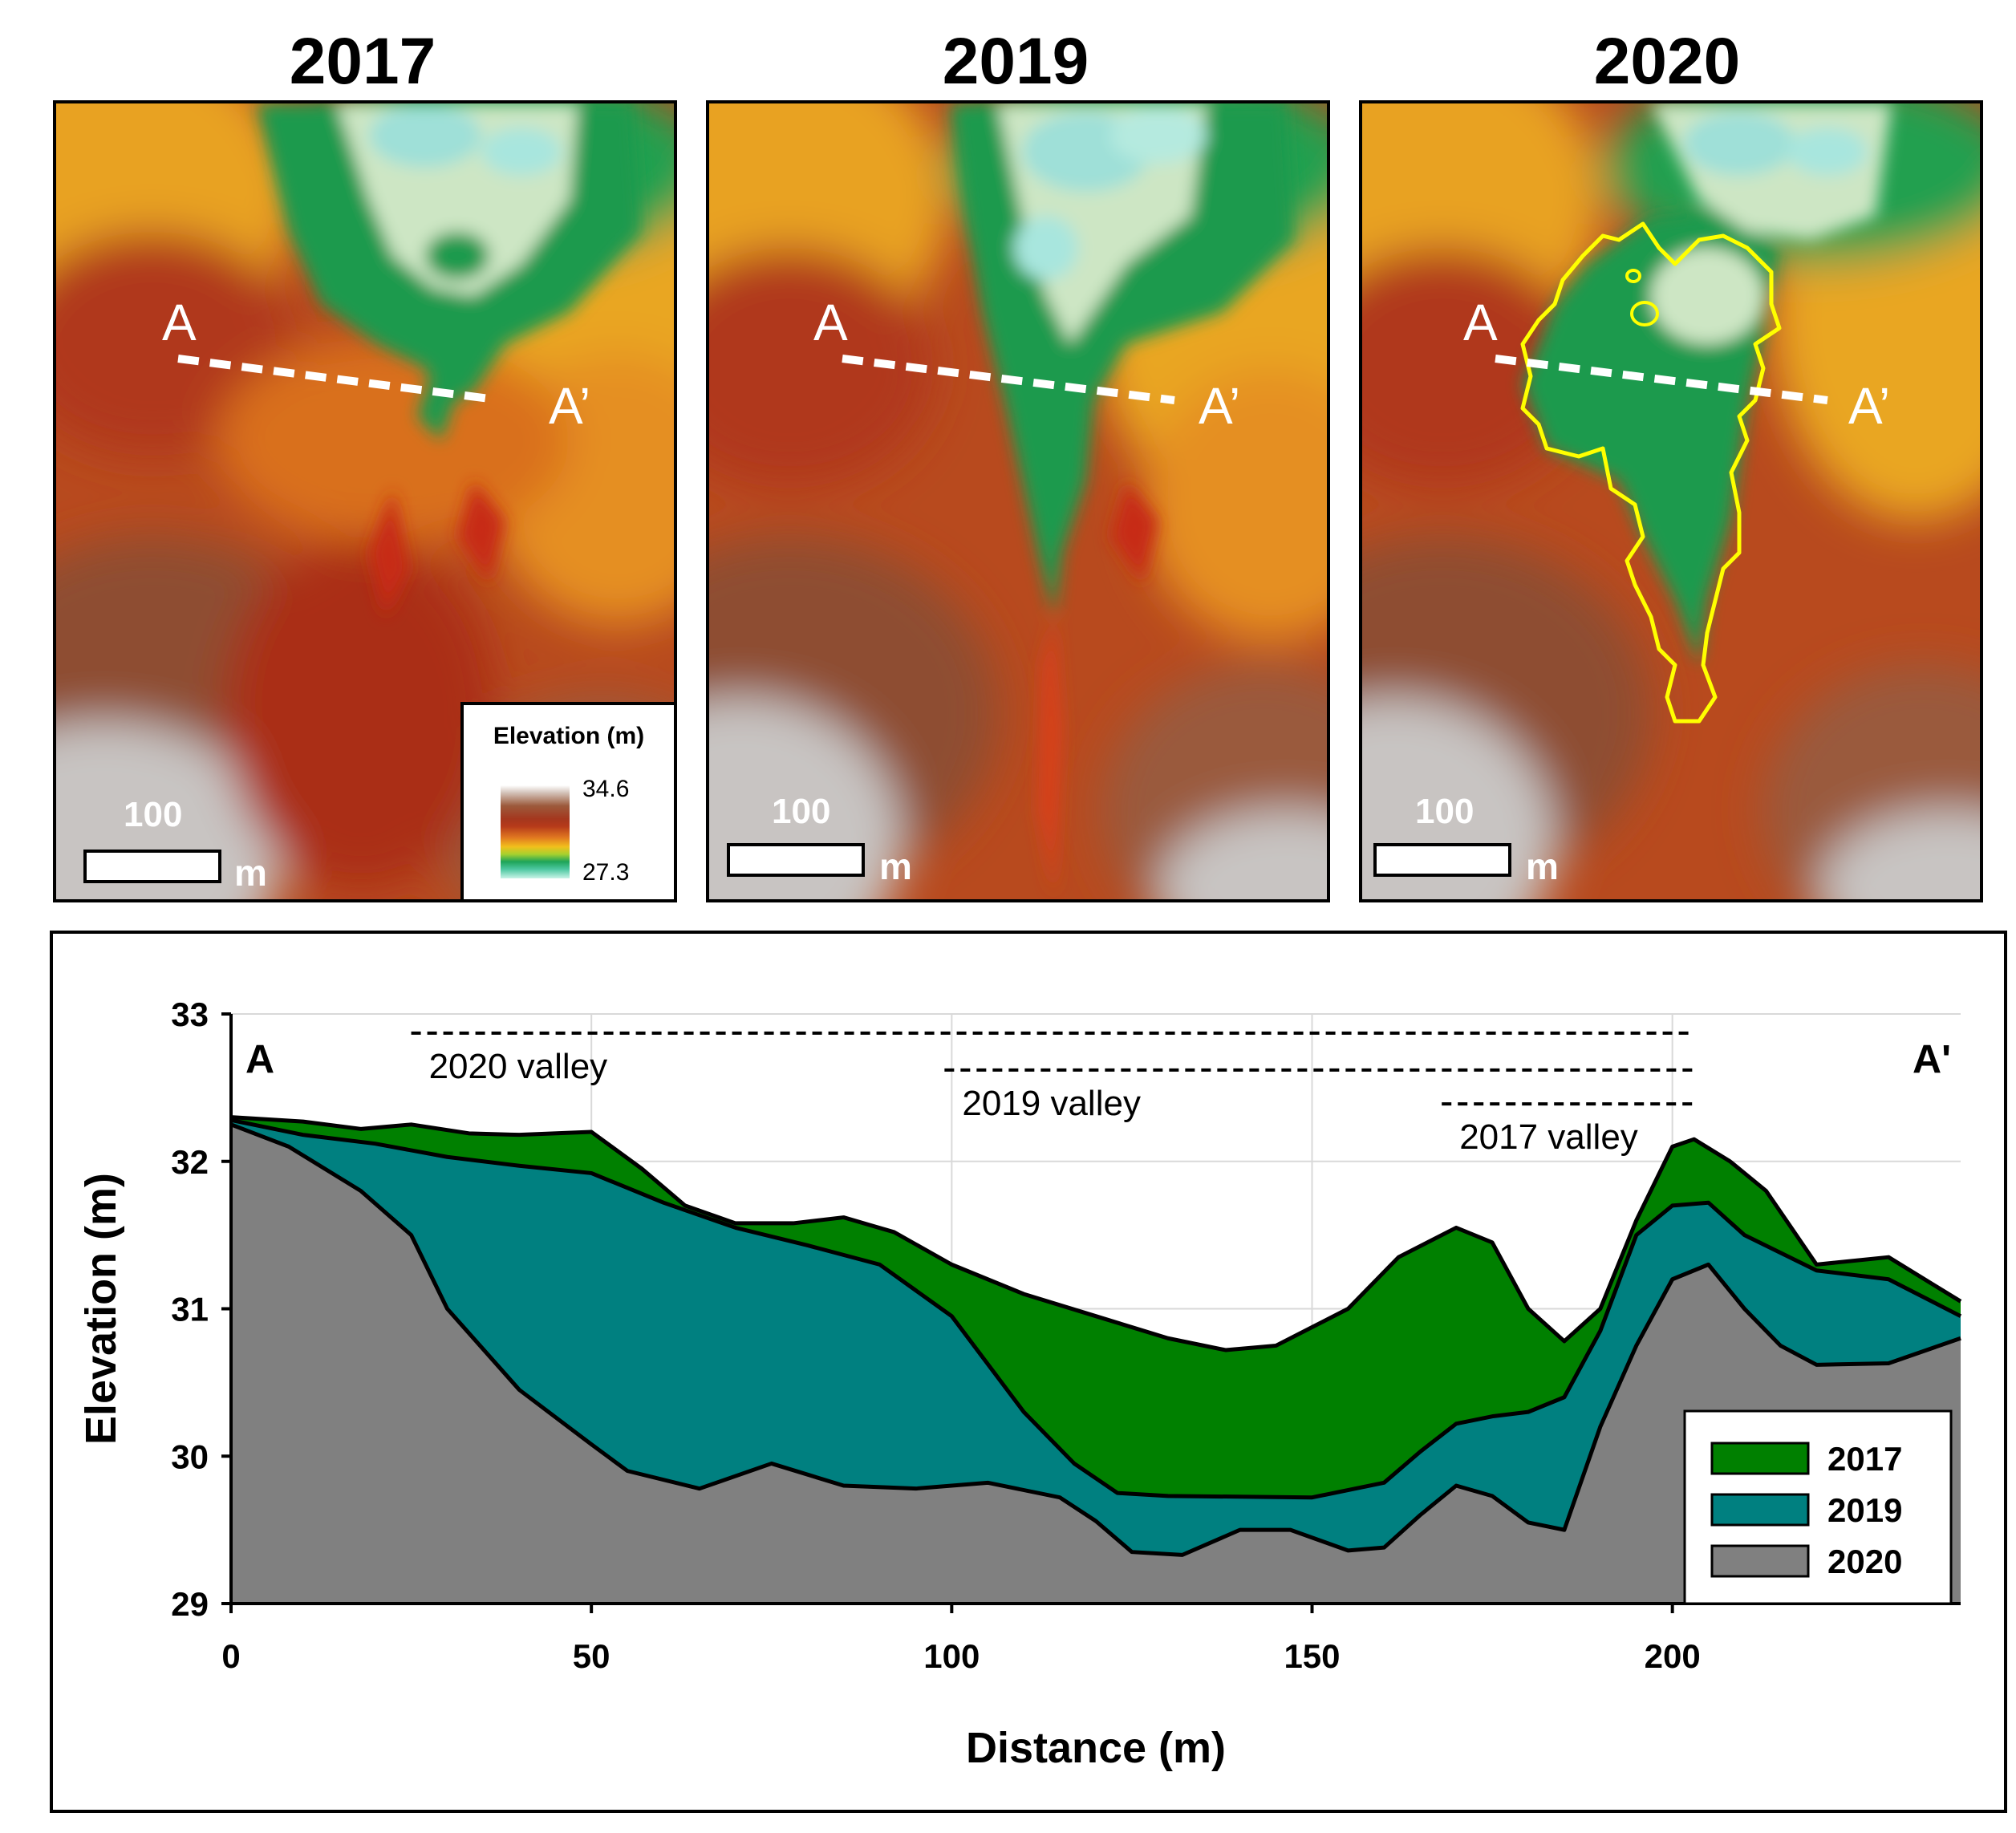 This screenshot has height=1833, width=2016. What do you see at coordinates (591, 1656) in the screenshot?
I see `x-tick-label: 50` at bounding box center [591, 1656].